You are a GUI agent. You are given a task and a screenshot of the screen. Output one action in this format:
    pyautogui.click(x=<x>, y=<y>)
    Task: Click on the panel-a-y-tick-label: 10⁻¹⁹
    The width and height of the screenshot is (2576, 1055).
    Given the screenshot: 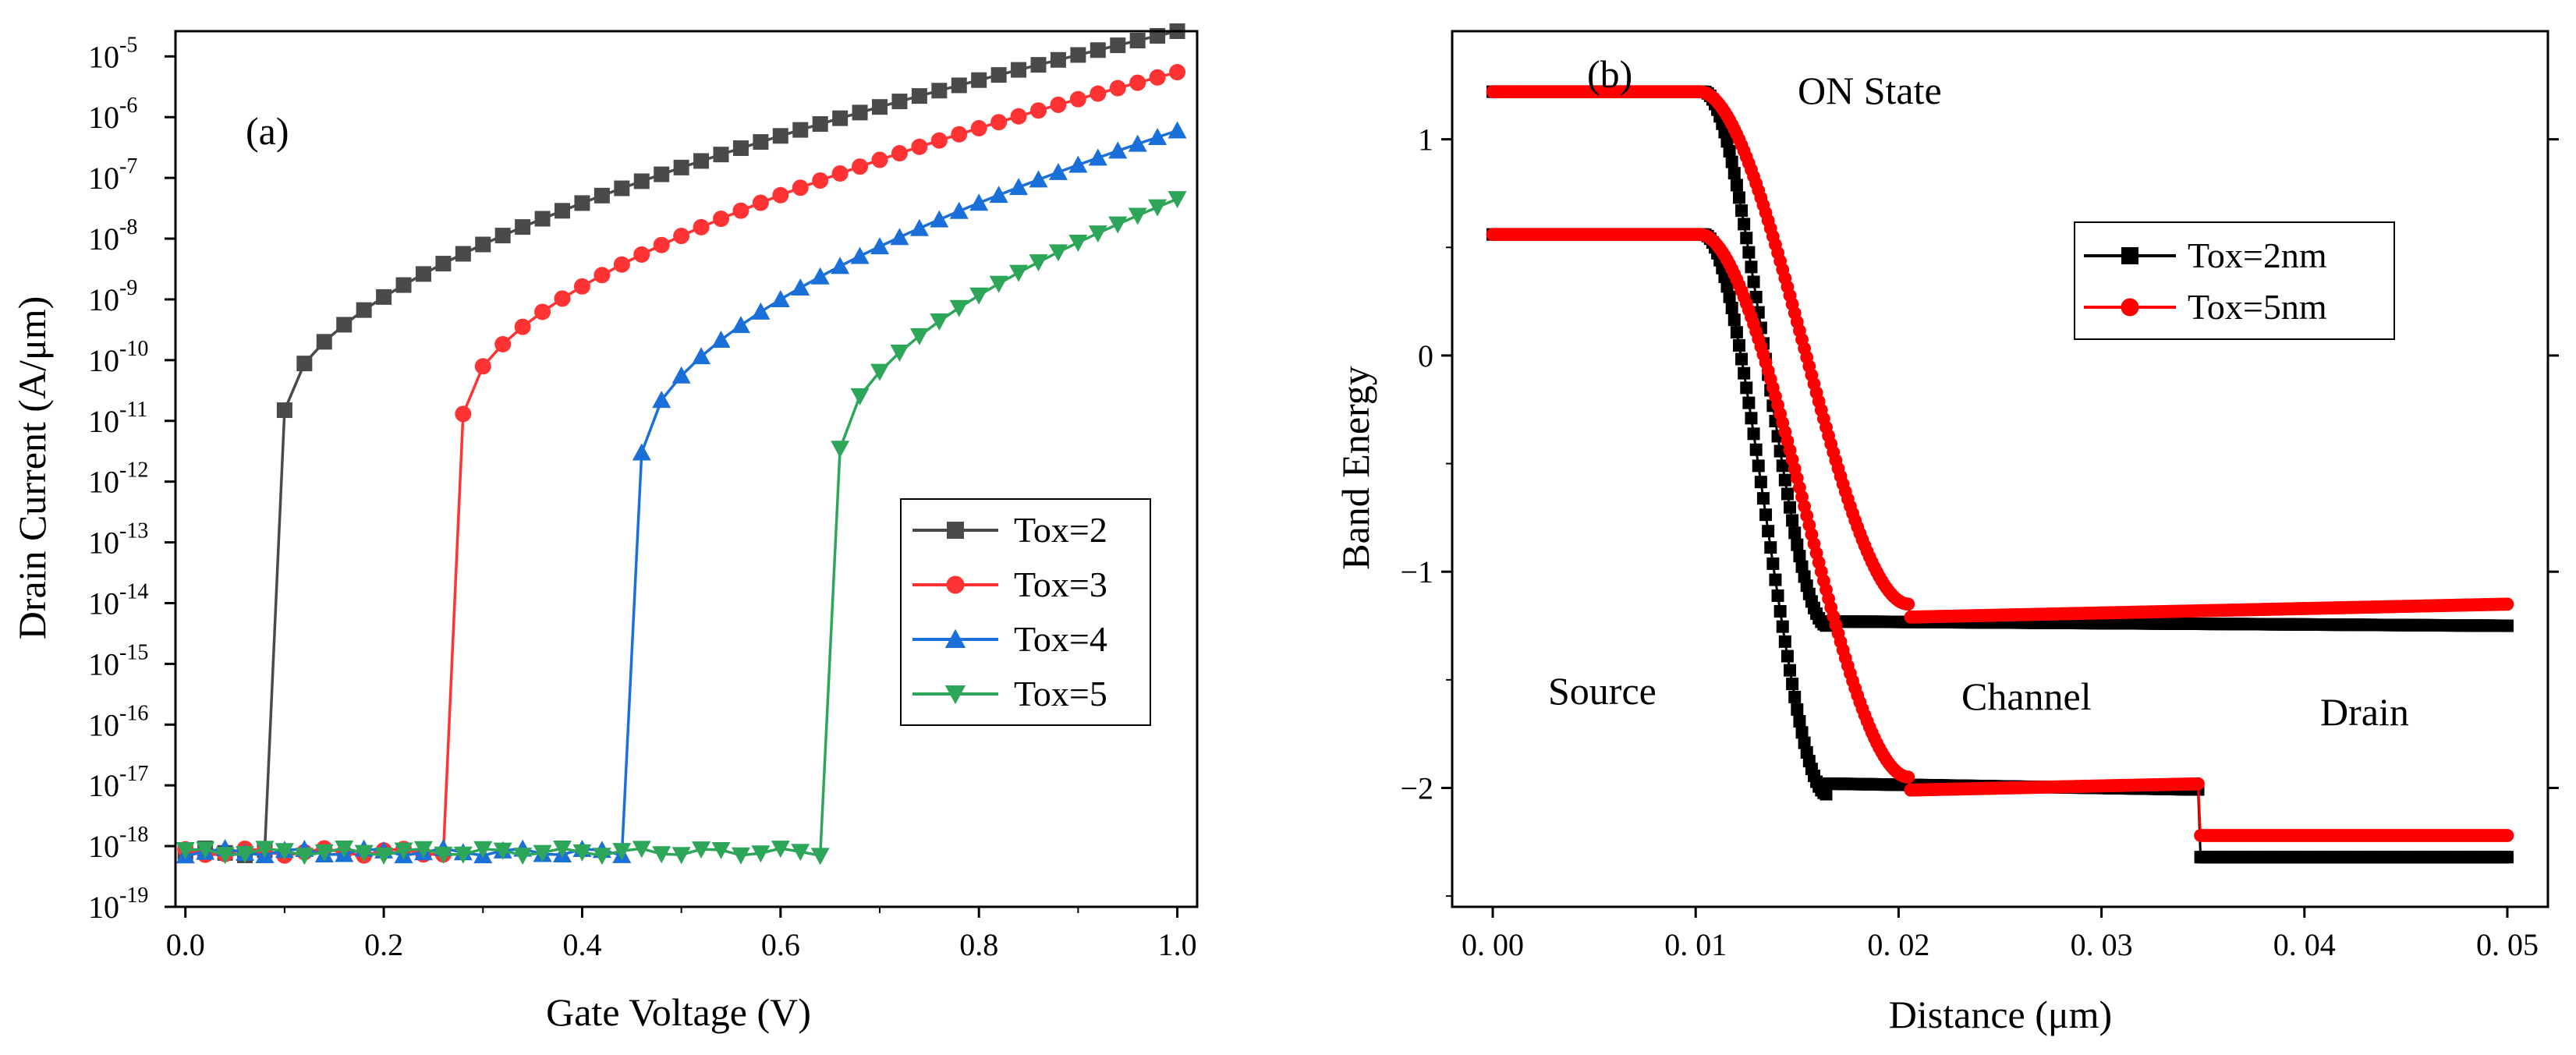 What is the action you would take?
    pyautogui.click(x=118, y=904)
    